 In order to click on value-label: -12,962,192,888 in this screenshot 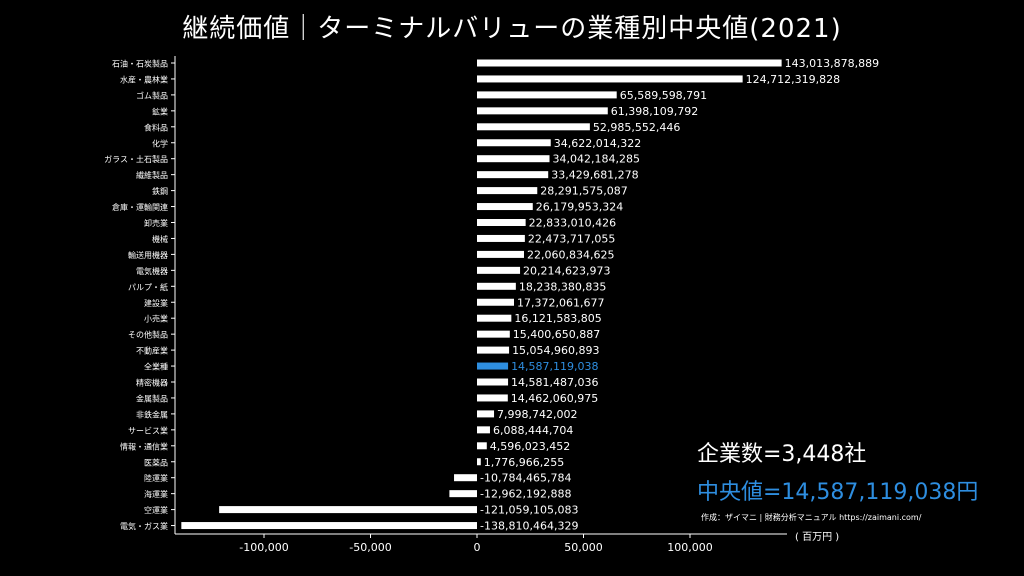, I will do `click(525, 494)`.